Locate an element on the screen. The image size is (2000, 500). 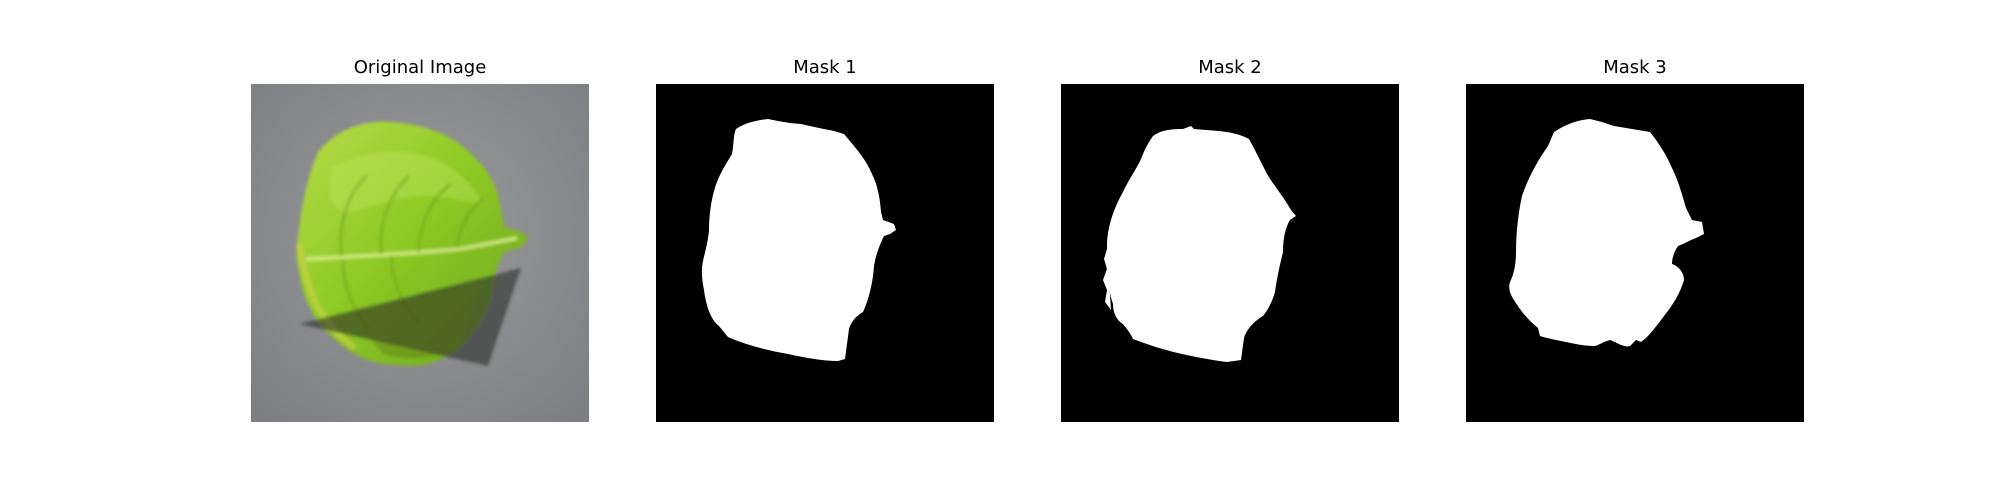
leaf-highlight is located at coordinates (406, 182).